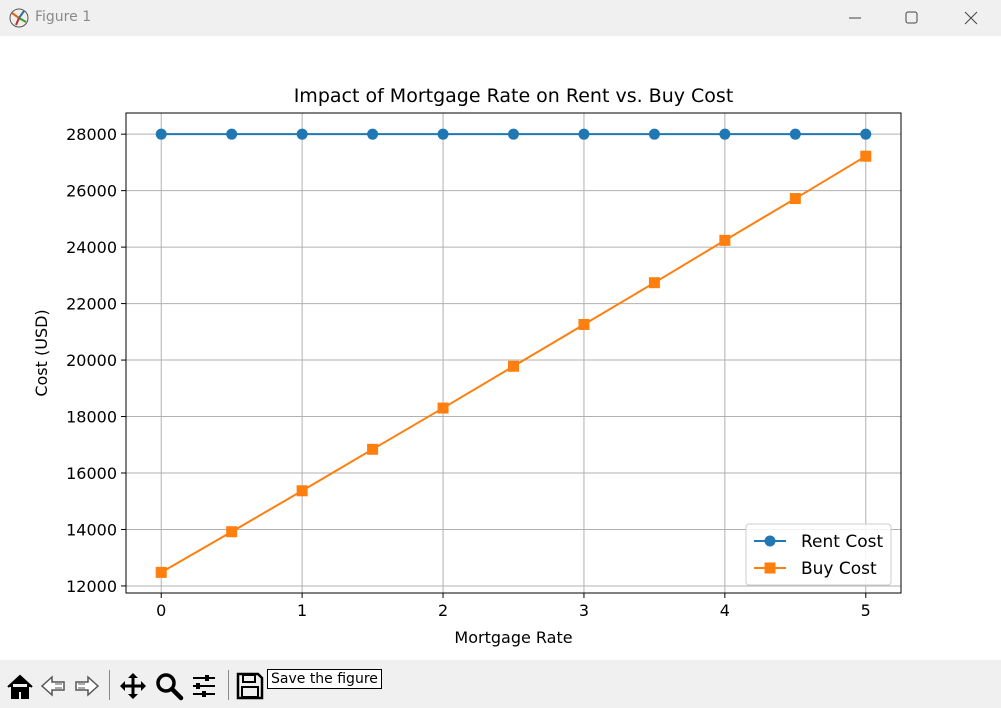 Image resolution: width=1001 pixels, height=708 pixels. I want to click on close-icon, so click(971, 18).